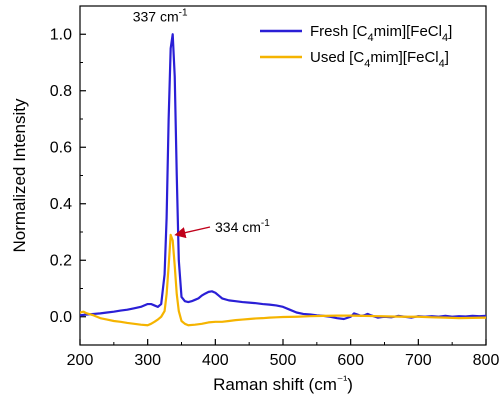 Image resolution: width=503 pixels, height=395 pixels. Describe the element at coordinates (160, 15) in the screenshot. I see `peak-label-337: 337 cm-1` at that location.